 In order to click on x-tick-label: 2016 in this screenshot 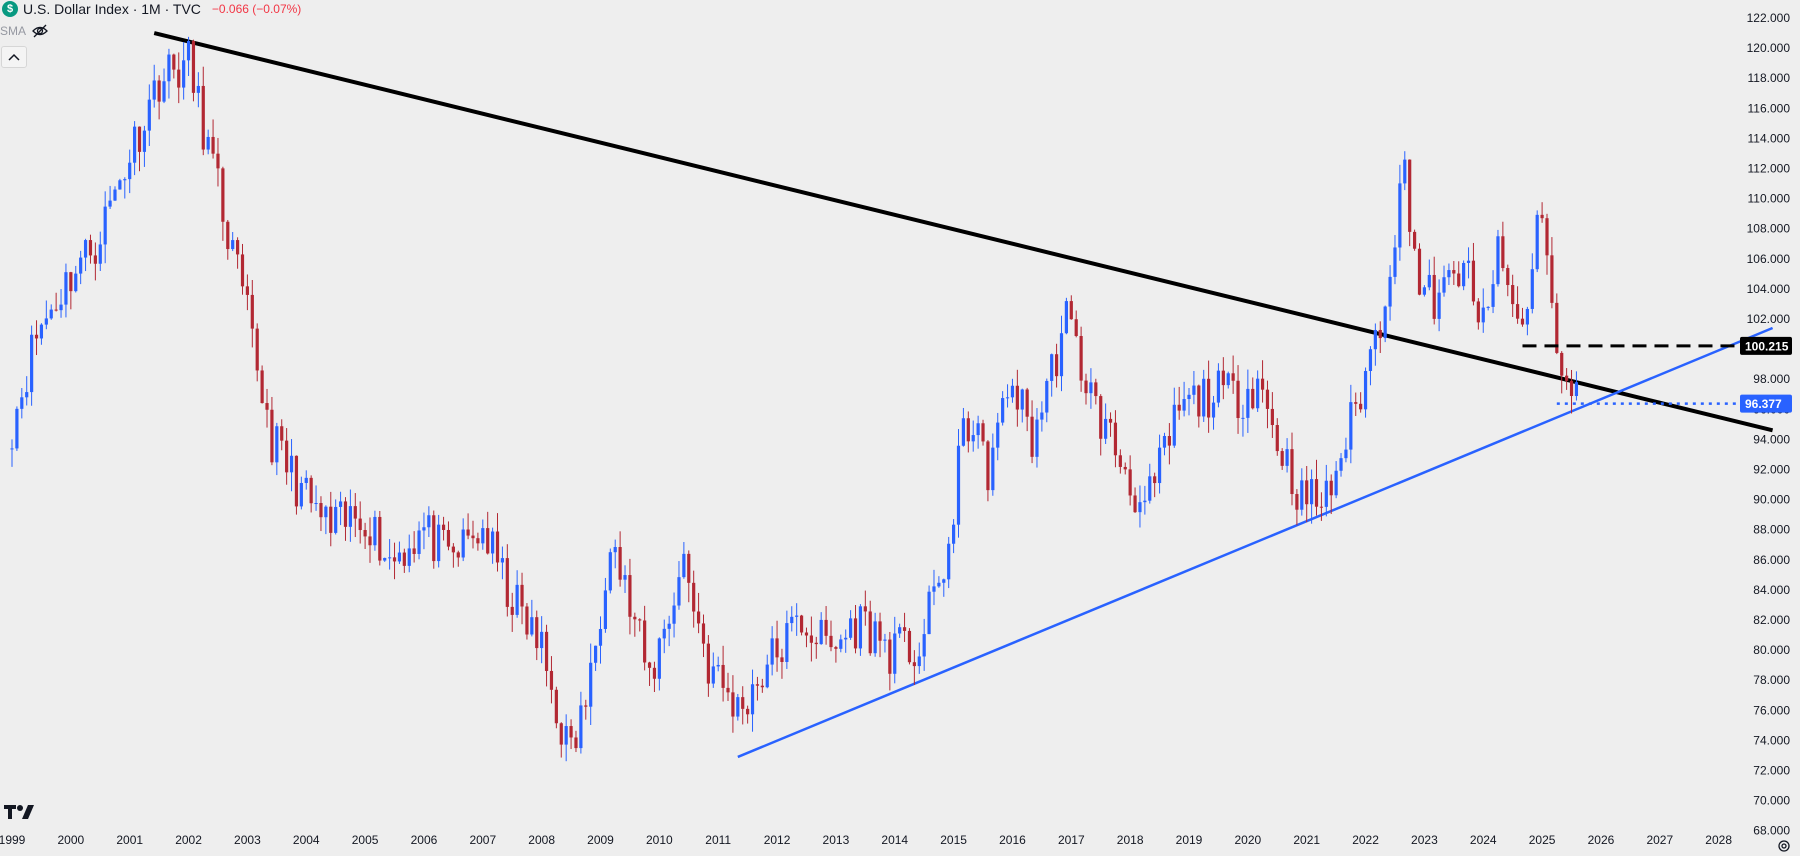, I will do `click(1012, 840)`.